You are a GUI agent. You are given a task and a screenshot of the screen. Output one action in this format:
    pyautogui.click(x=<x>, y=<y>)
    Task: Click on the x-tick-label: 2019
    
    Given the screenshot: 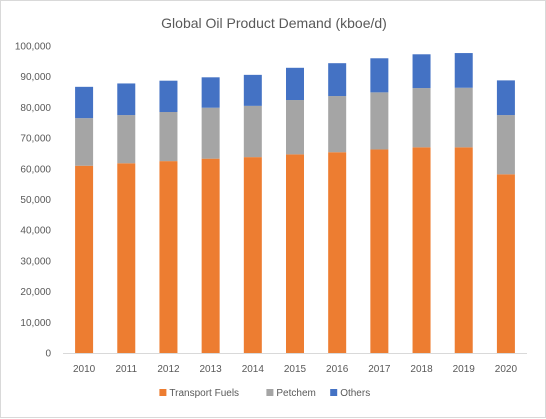 What is the action you would take?
    pyautogui.click(x=464, y=369)
    